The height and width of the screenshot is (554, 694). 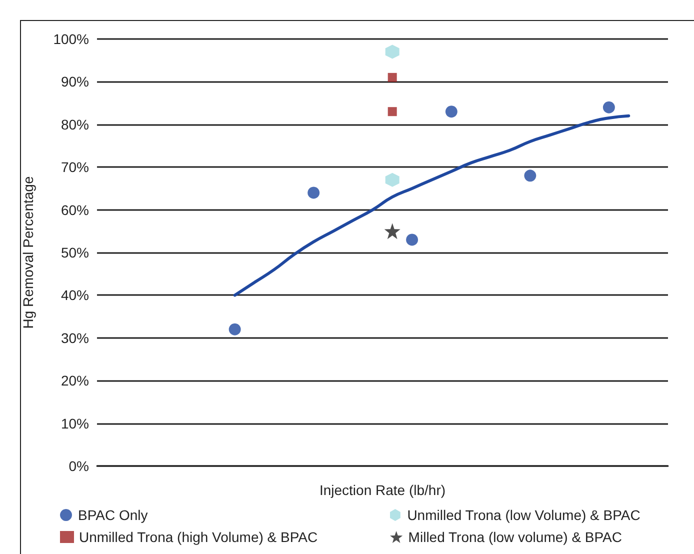 I want to click on y-tick-label: 90%, so click(x=74, y=82).